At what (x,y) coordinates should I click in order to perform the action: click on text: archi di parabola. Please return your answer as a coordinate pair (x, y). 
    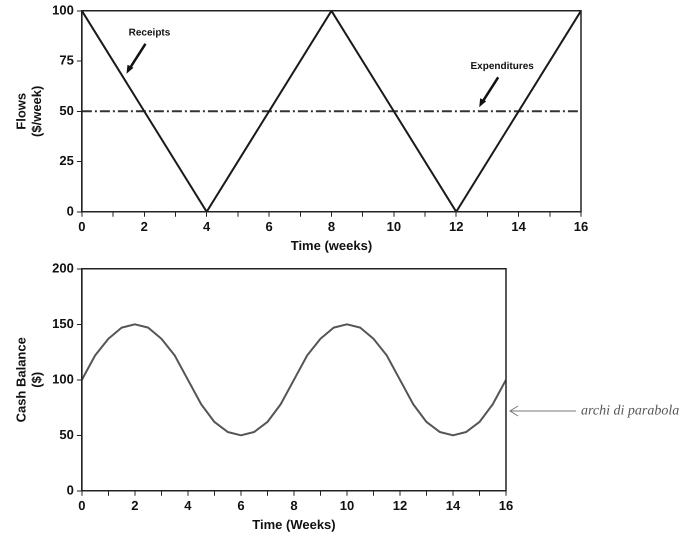
    Looking at the image, I should click on (630, 411).